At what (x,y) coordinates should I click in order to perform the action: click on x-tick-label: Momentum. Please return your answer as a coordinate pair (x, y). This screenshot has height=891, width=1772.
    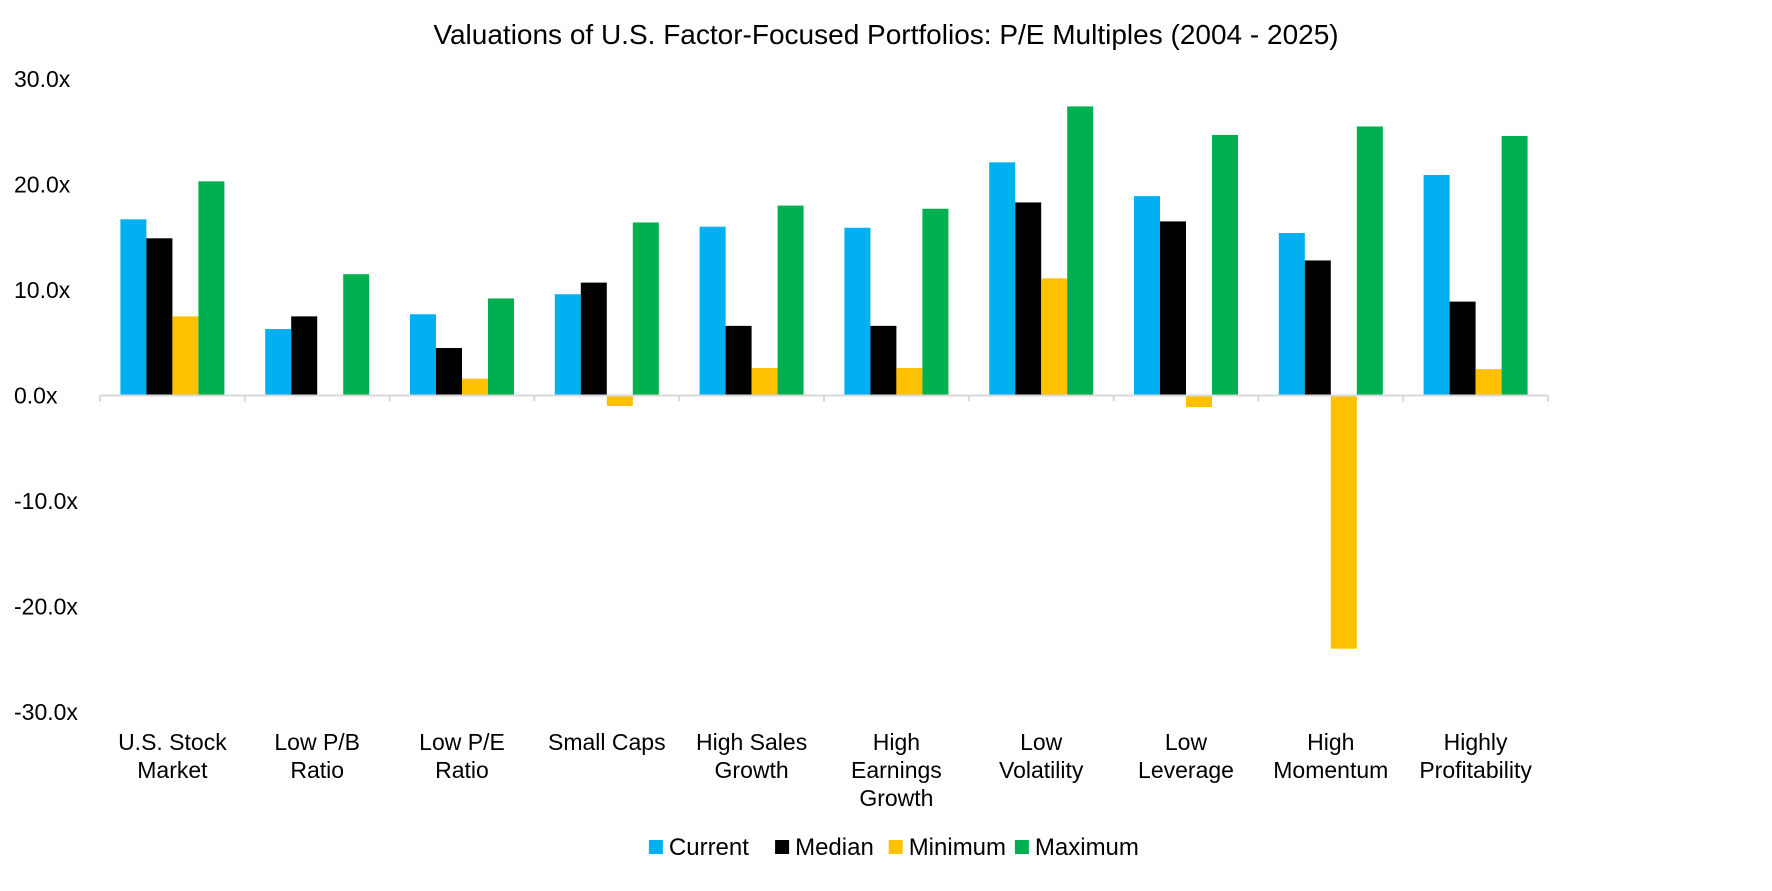
    Looking at the image, I should click on (1330, 770).